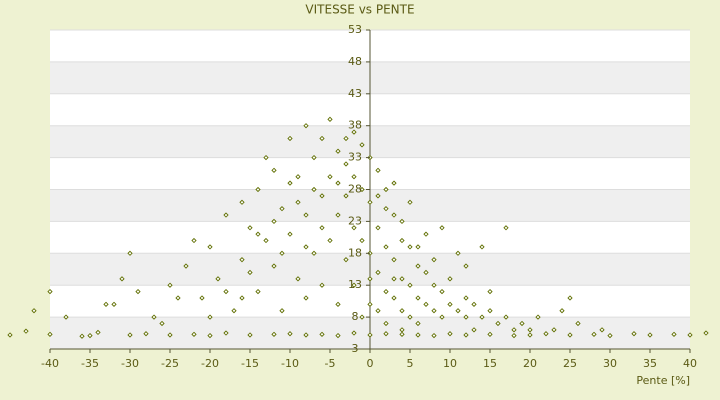 The width and height of the screenshot is (720, 400). What do you see at coordinates (130, 363) in the screenshot?
I see `x-tick-label: -30` at bounding box center [130, 363].